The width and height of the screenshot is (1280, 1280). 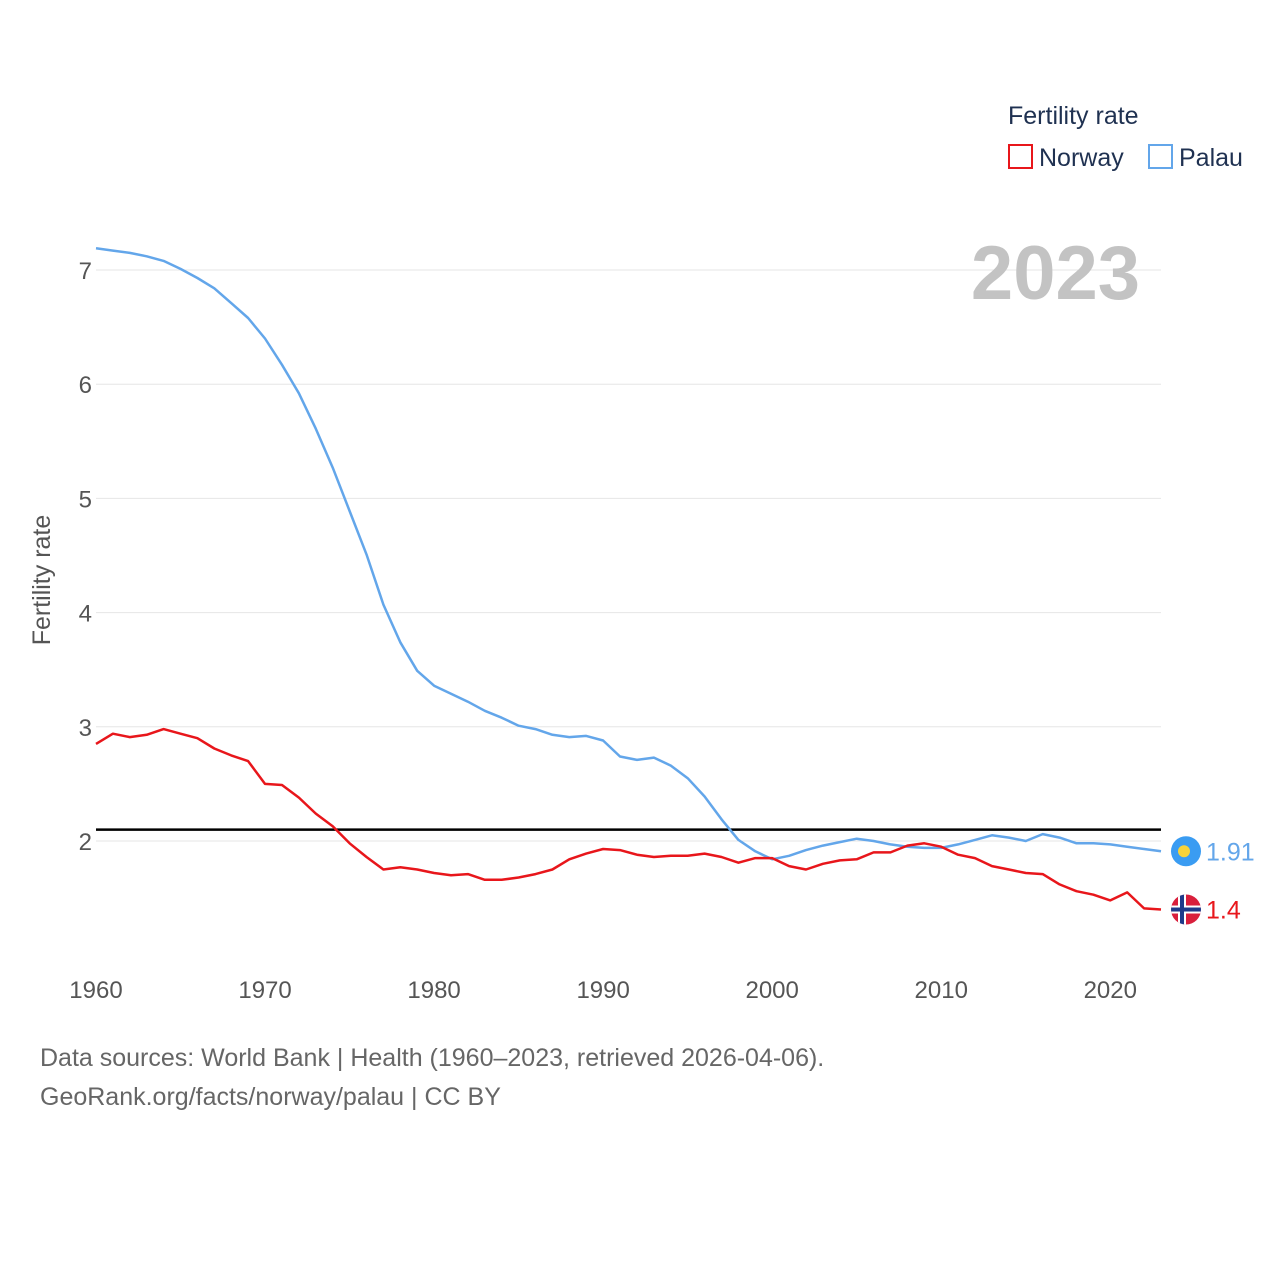 What do you see at coordinates (85, 728) in the screenshot?
I see `y-tick-3: 3` at bounding box center [85, 728].